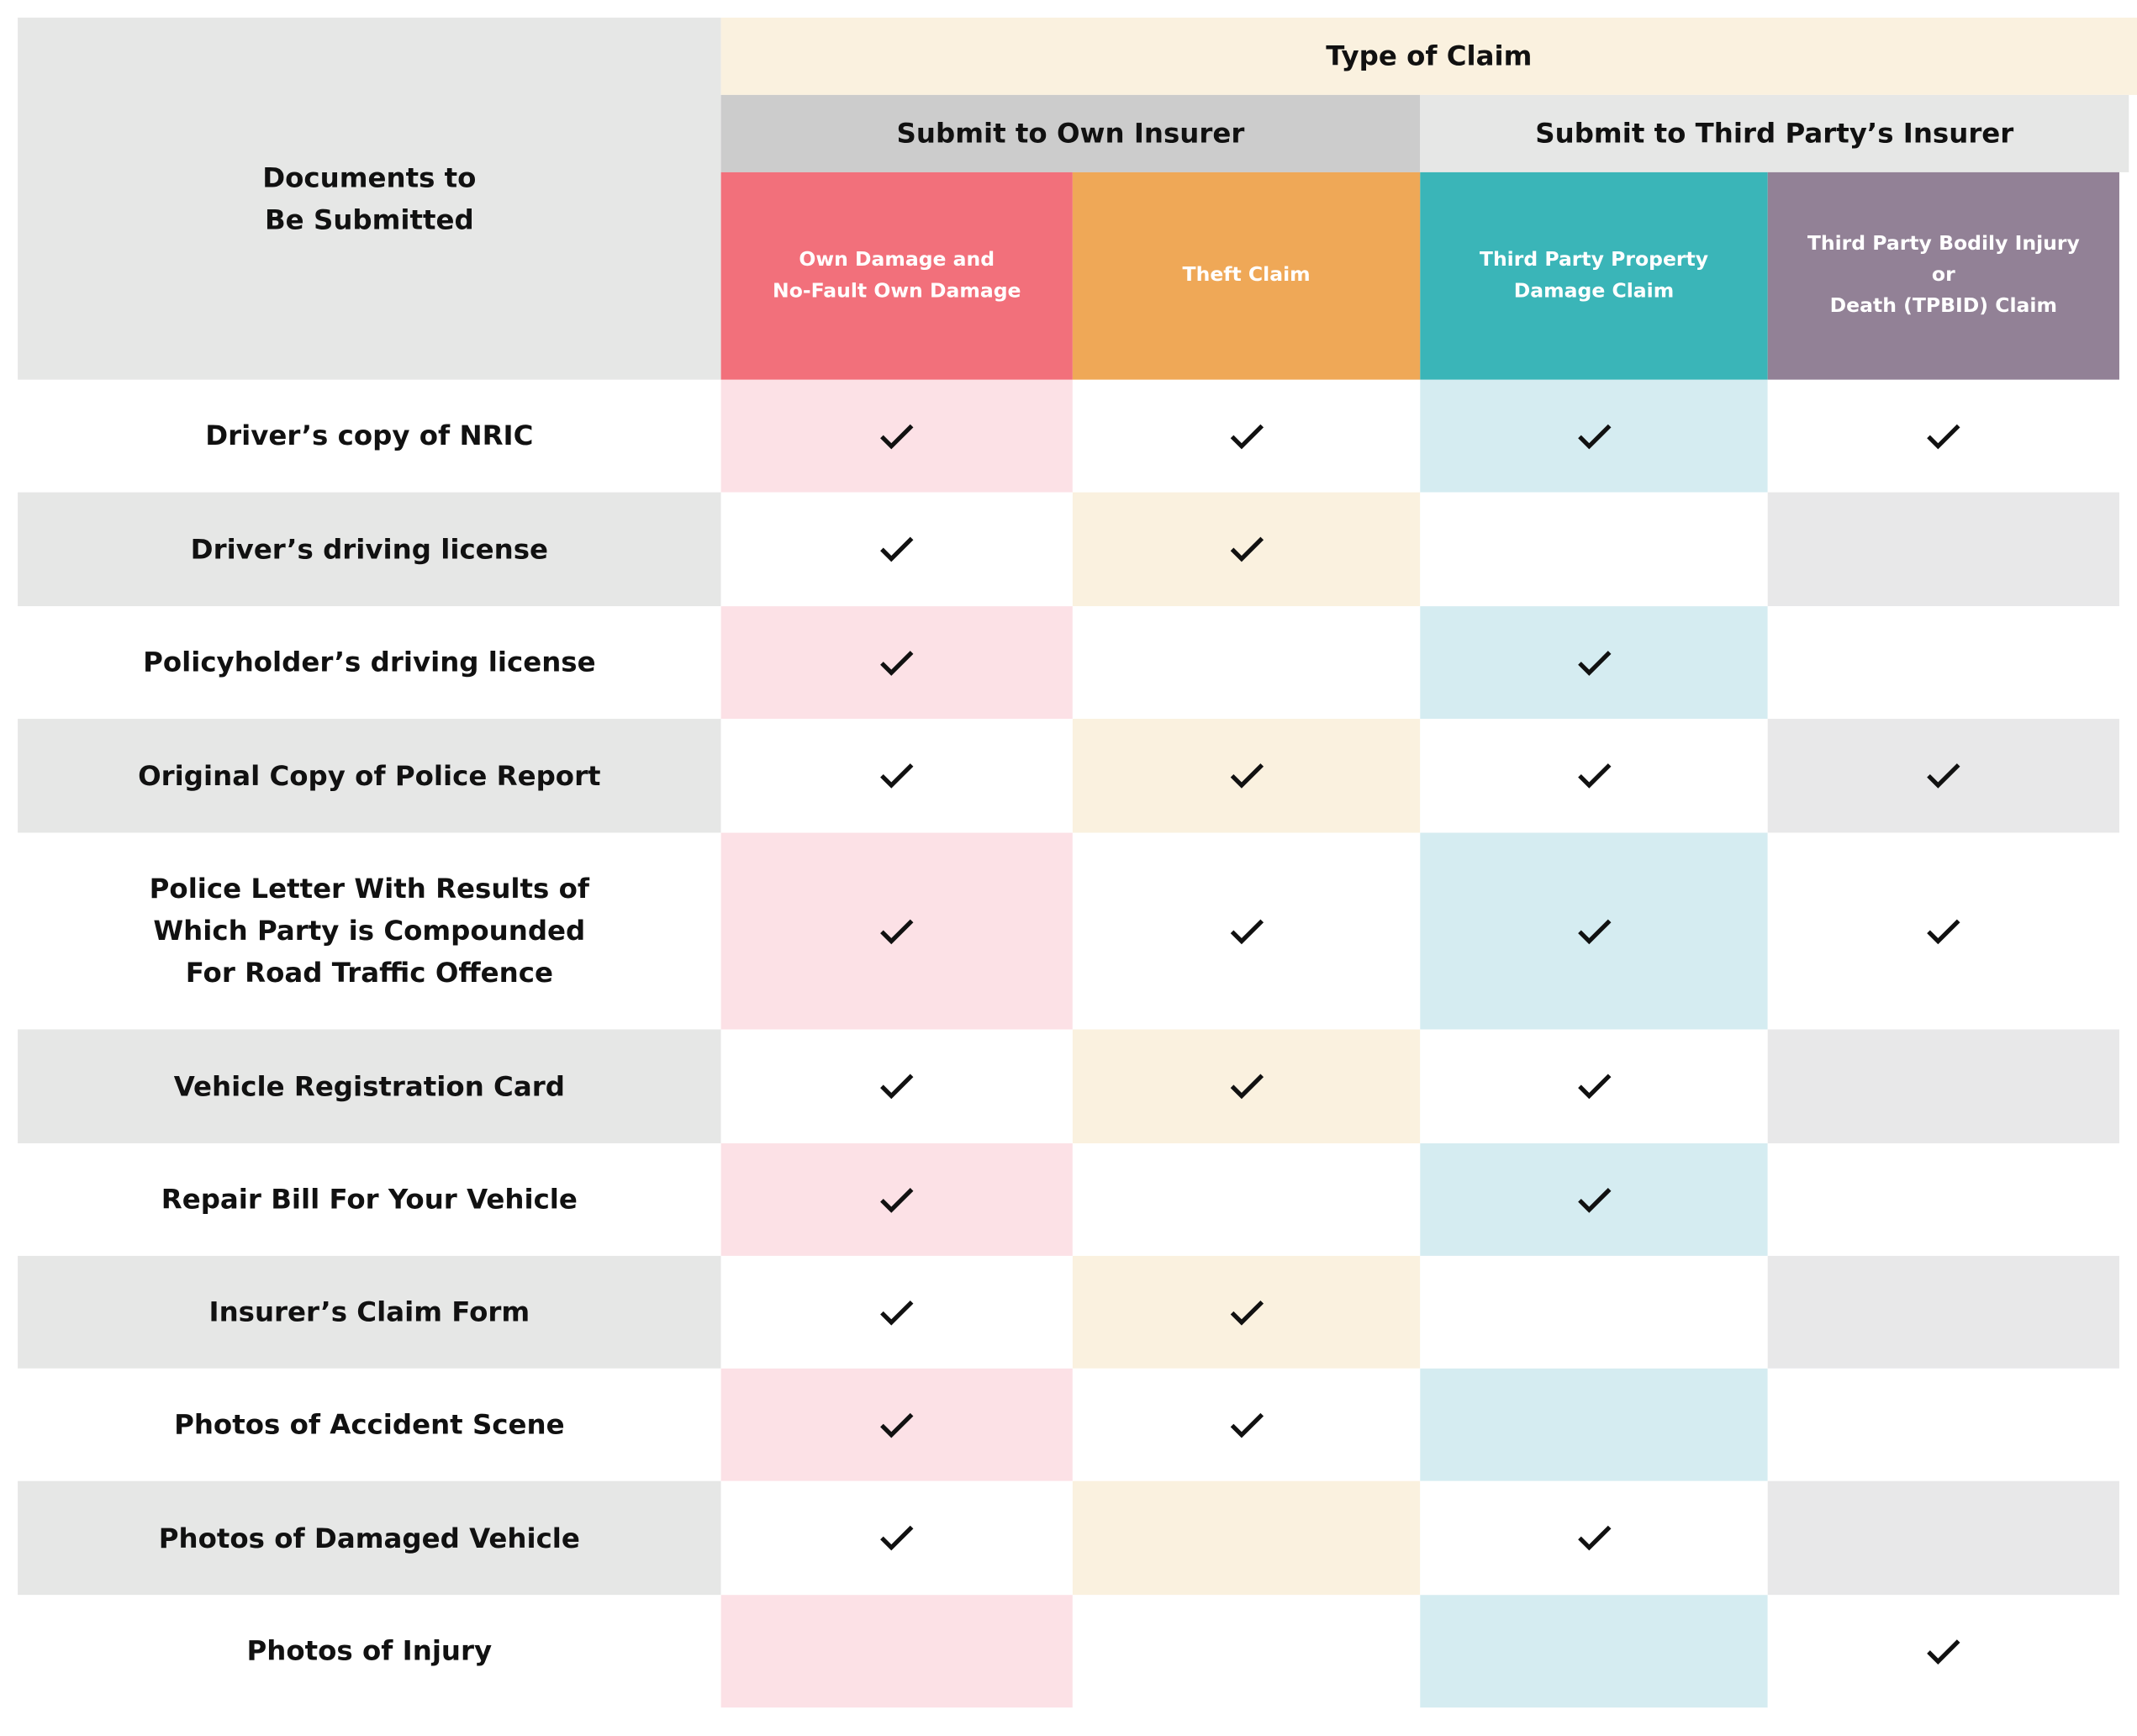  What do you see at coordinates (369, 198) in the screenshot?
I see `row-label-header: Documents to Be Submitted` at bounding box center [369, 198].